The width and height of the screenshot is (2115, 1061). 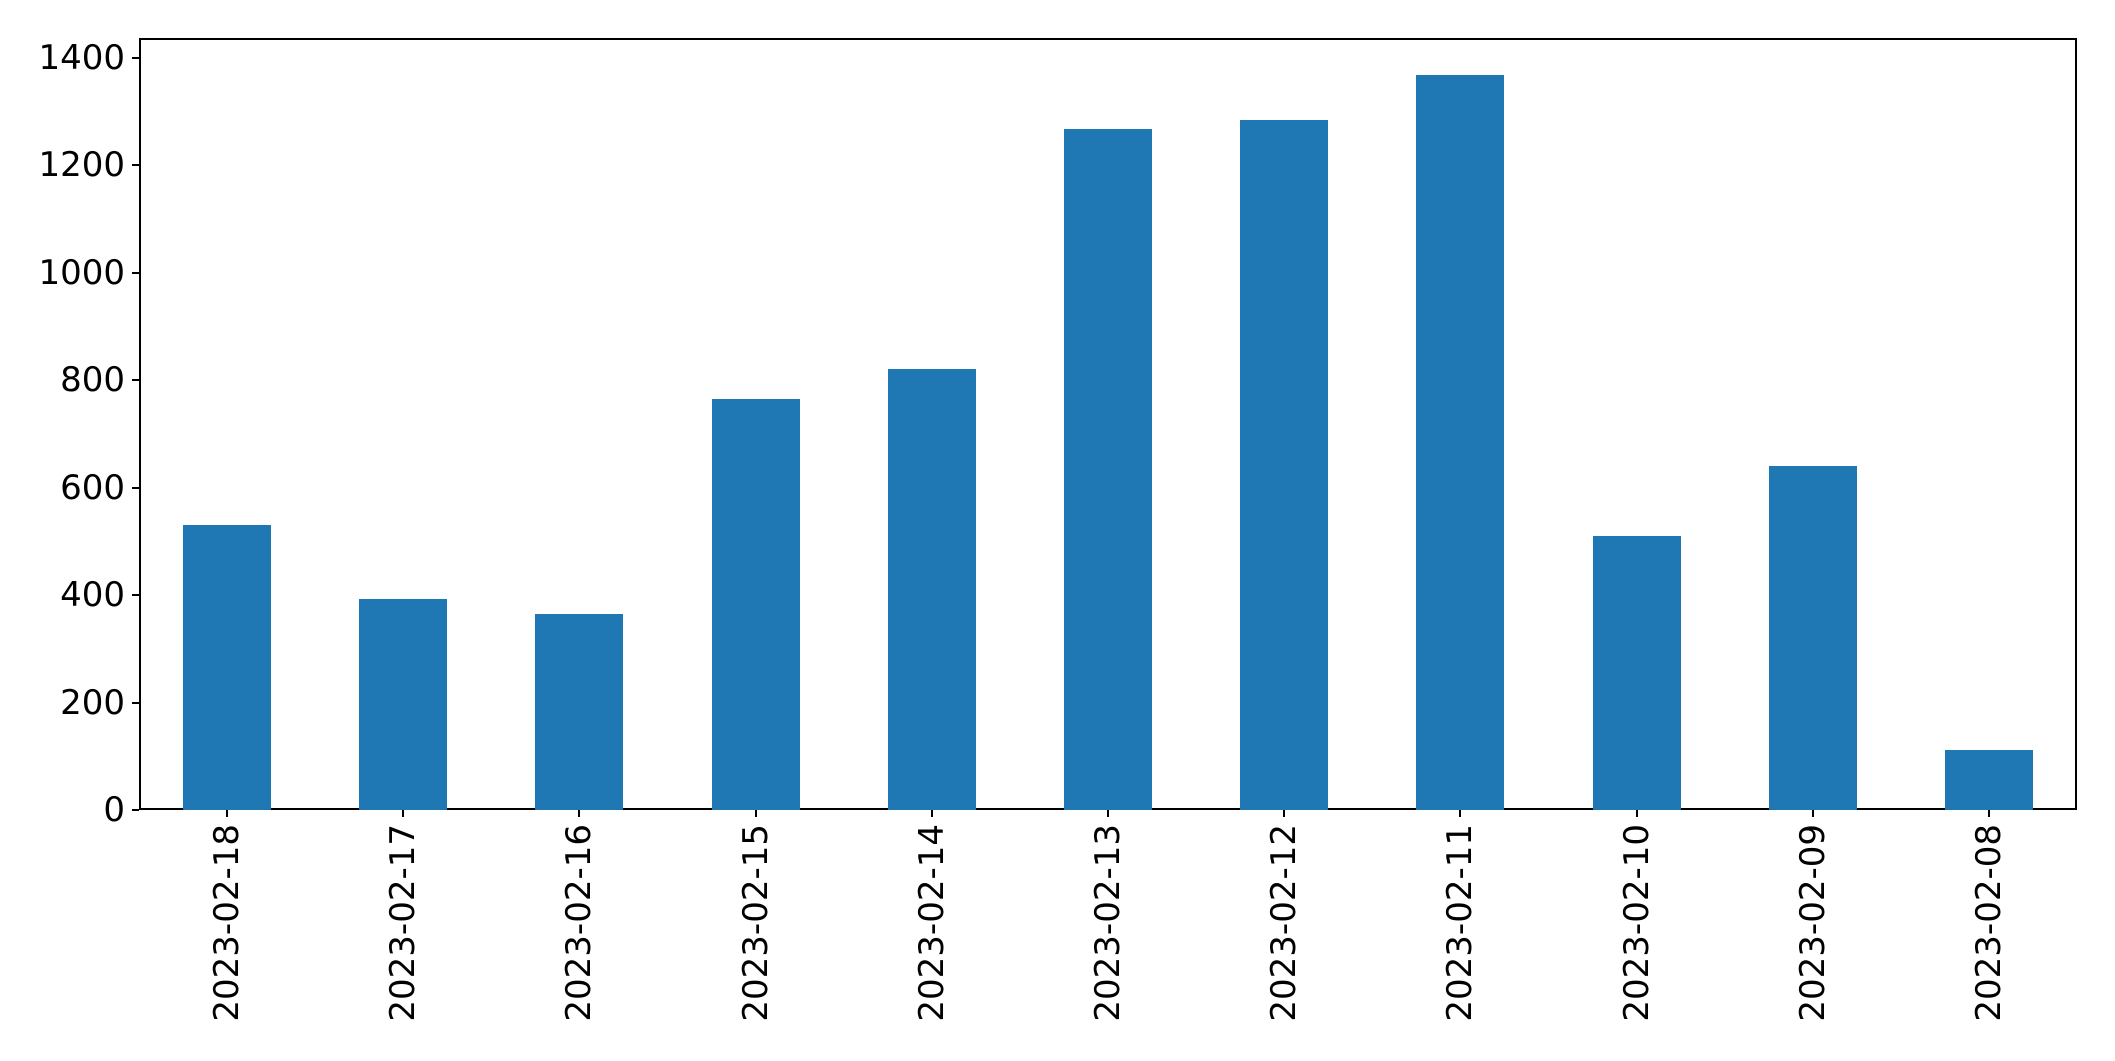 What do you see at coordinates (1636, 923) in the screenshot?
I see `x-axis-tick-label: 2023-02-10` at bounding box center [1636, 923].